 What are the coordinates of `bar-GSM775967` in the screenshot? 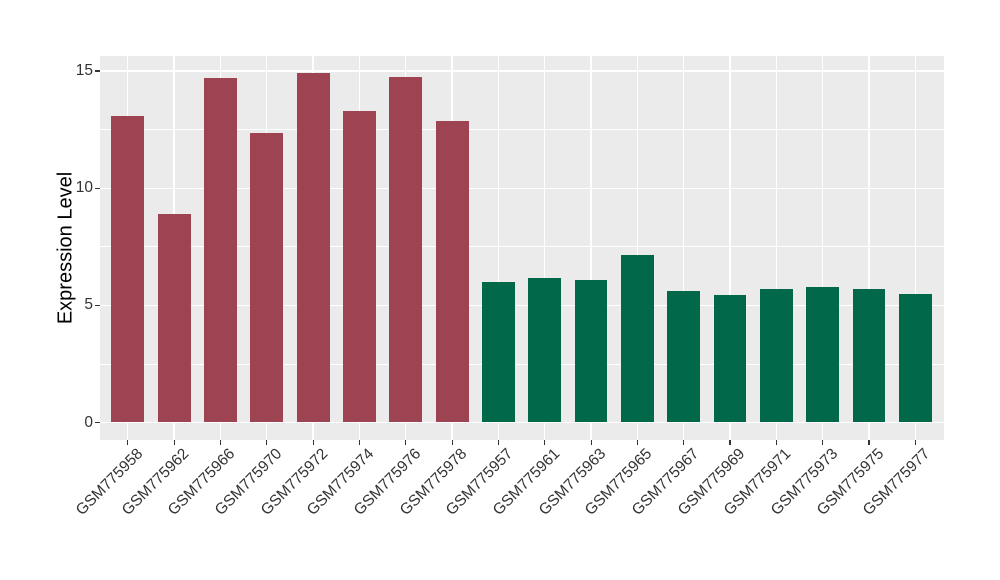 It's located at (684, 357).